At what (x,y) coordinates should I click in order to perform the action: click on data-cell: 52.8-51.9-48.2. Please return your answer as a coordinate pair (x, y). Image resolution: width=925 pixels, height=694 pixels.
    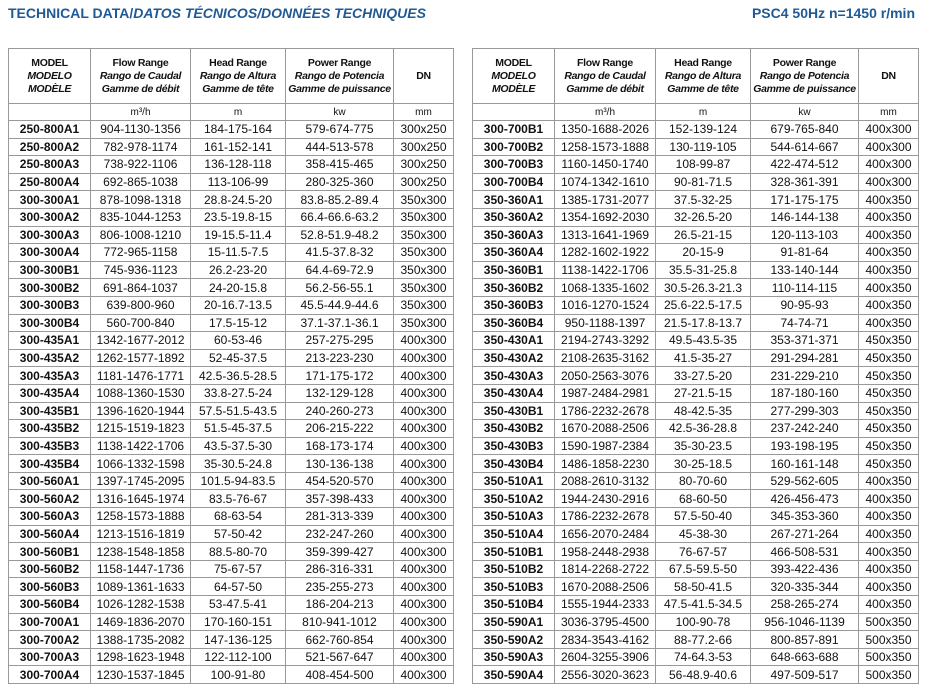
    Looking at the image, I should click on (339, 235).